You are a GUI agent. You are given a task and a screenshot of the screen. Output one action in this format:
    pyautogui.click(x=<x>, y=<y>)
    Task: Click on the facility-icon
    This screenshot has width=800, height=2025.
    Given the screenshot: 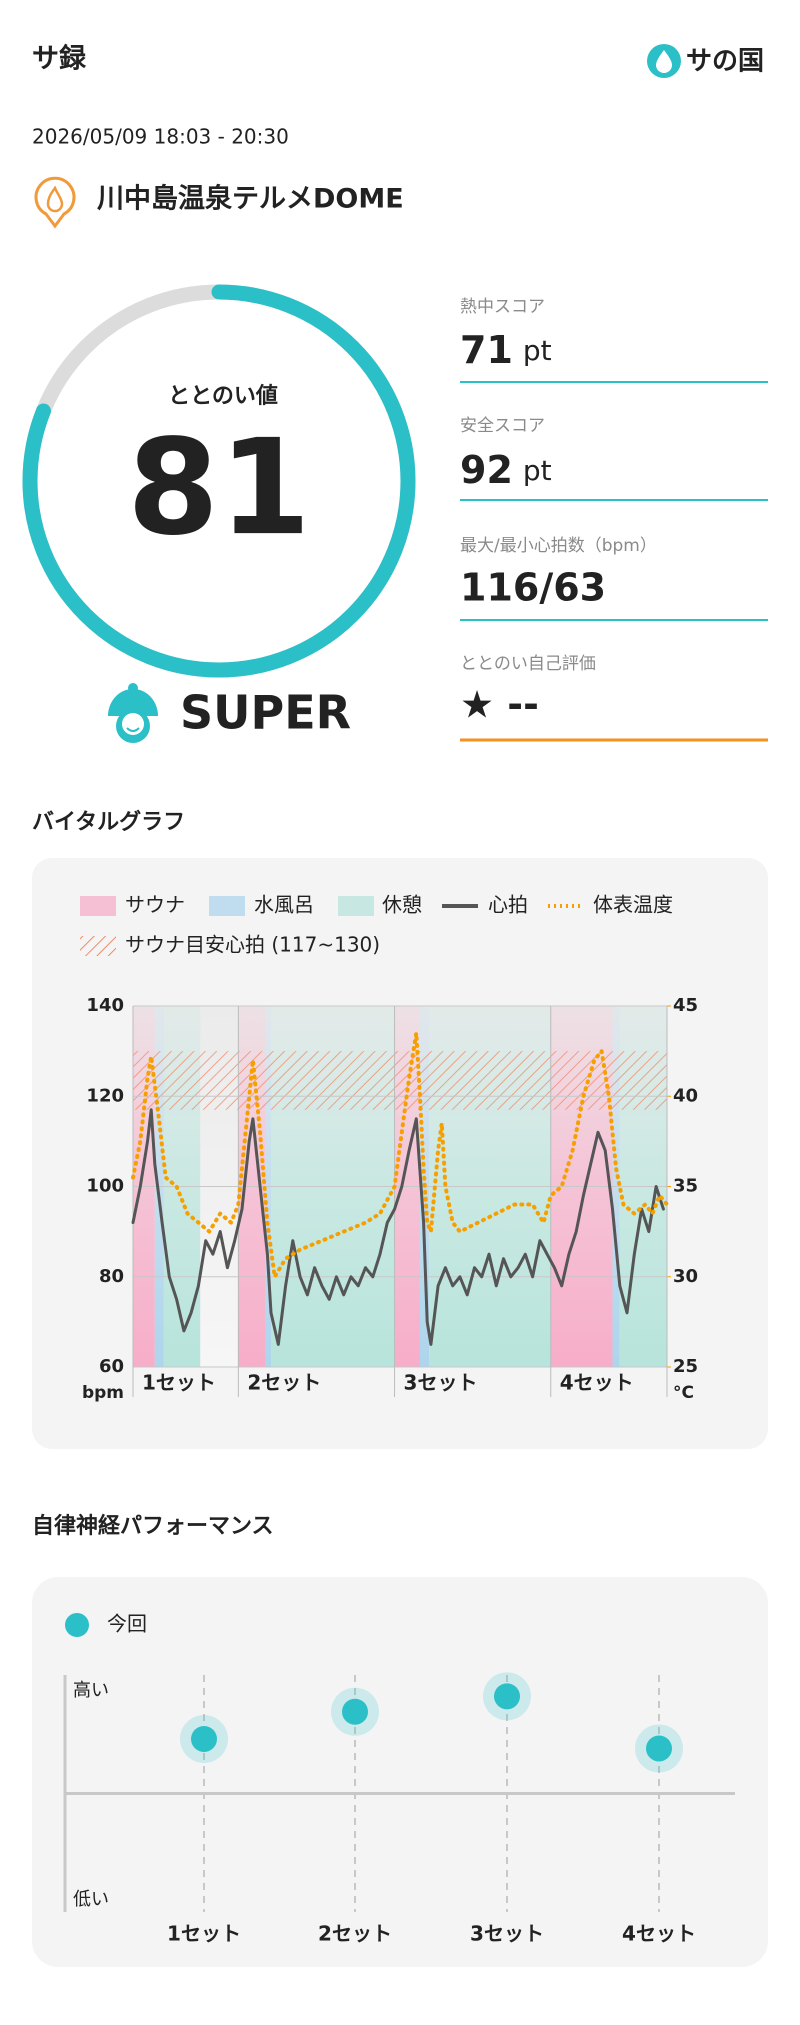 What is the action you would take?
    pyautogui.click(x=55, y=202)
    